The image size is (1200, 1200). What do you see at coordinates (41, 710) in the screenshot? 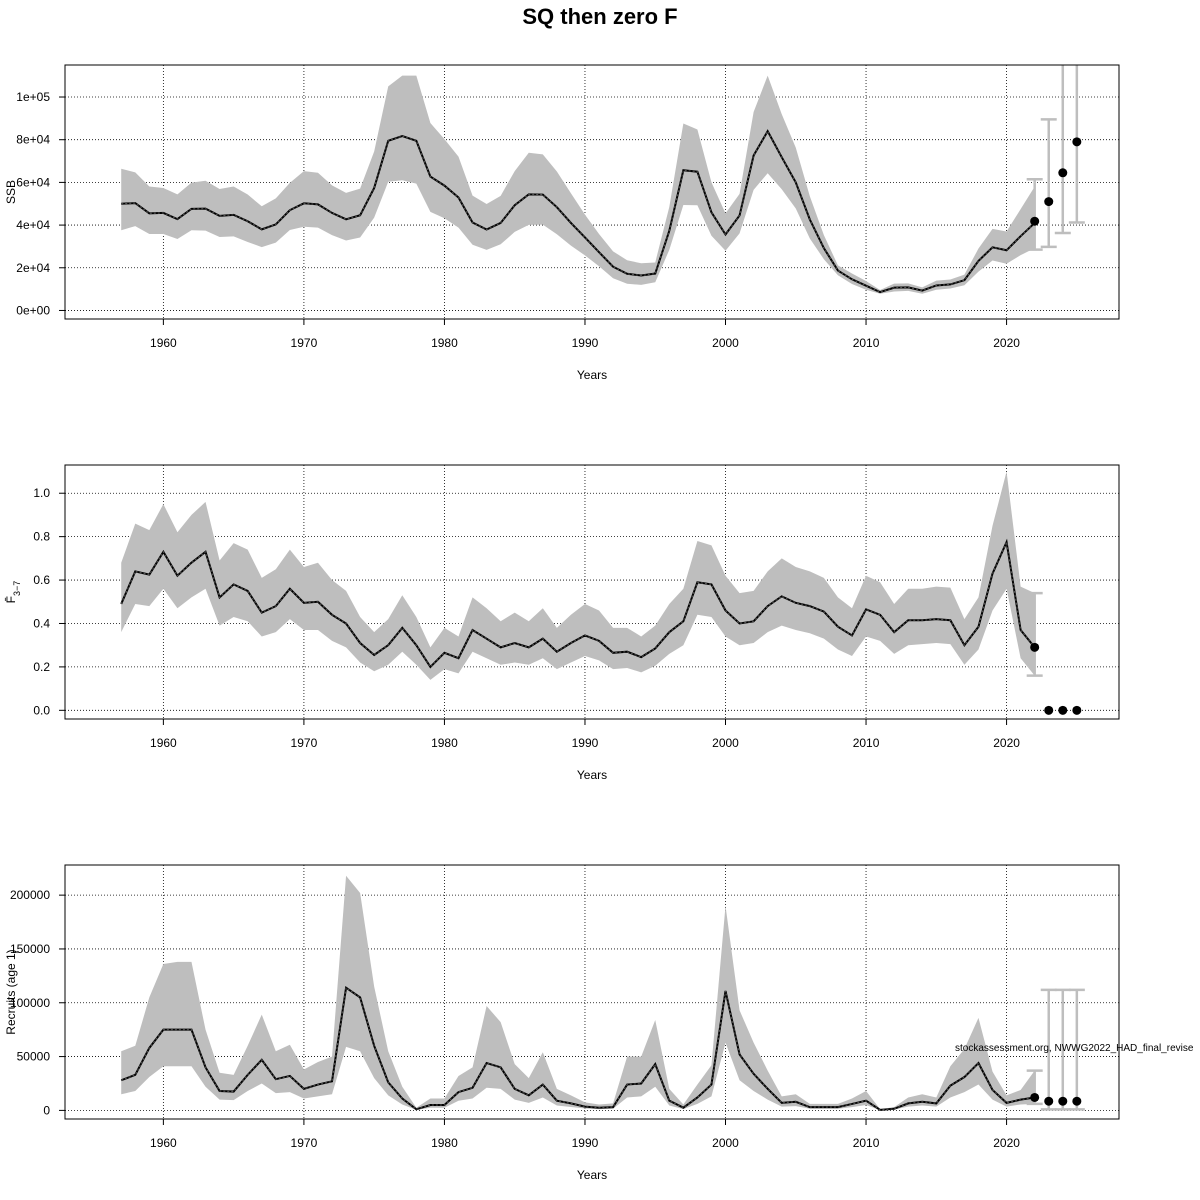
I see `y-tick-label: 0.0` at bounding box center [41, 710].